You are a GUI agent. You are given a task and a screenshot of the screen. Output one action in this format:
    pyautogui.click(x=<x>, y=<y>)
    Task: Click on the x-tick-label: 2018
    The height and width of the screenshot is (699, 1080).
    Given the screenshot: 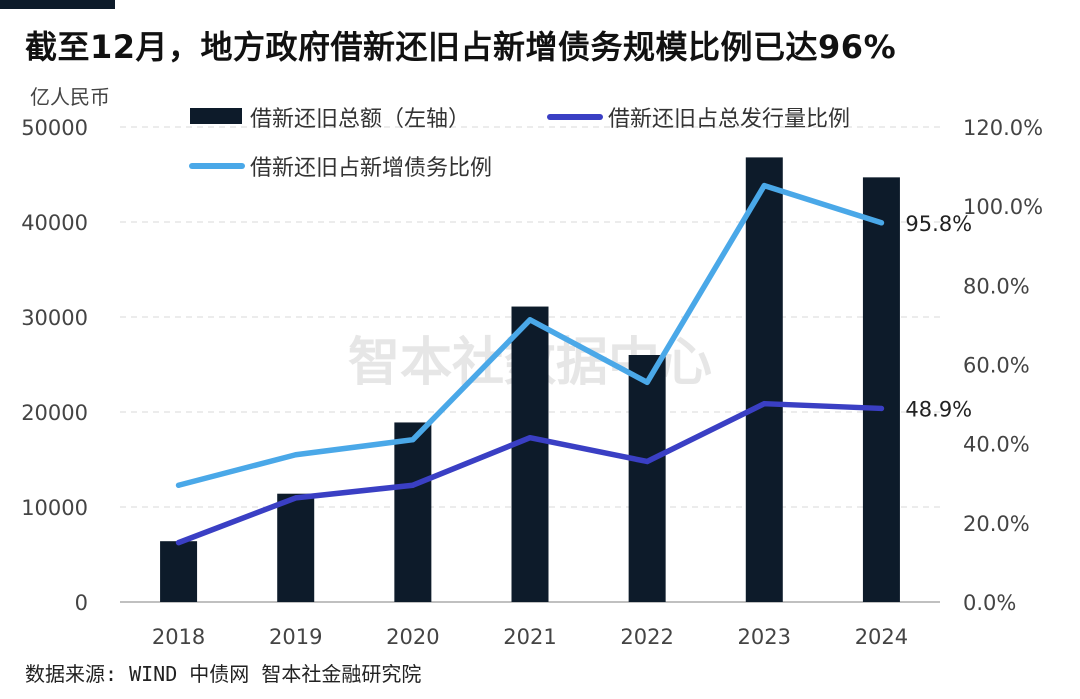 What is the action you would take?
    pyautogui.click(x=178, y=637)
    